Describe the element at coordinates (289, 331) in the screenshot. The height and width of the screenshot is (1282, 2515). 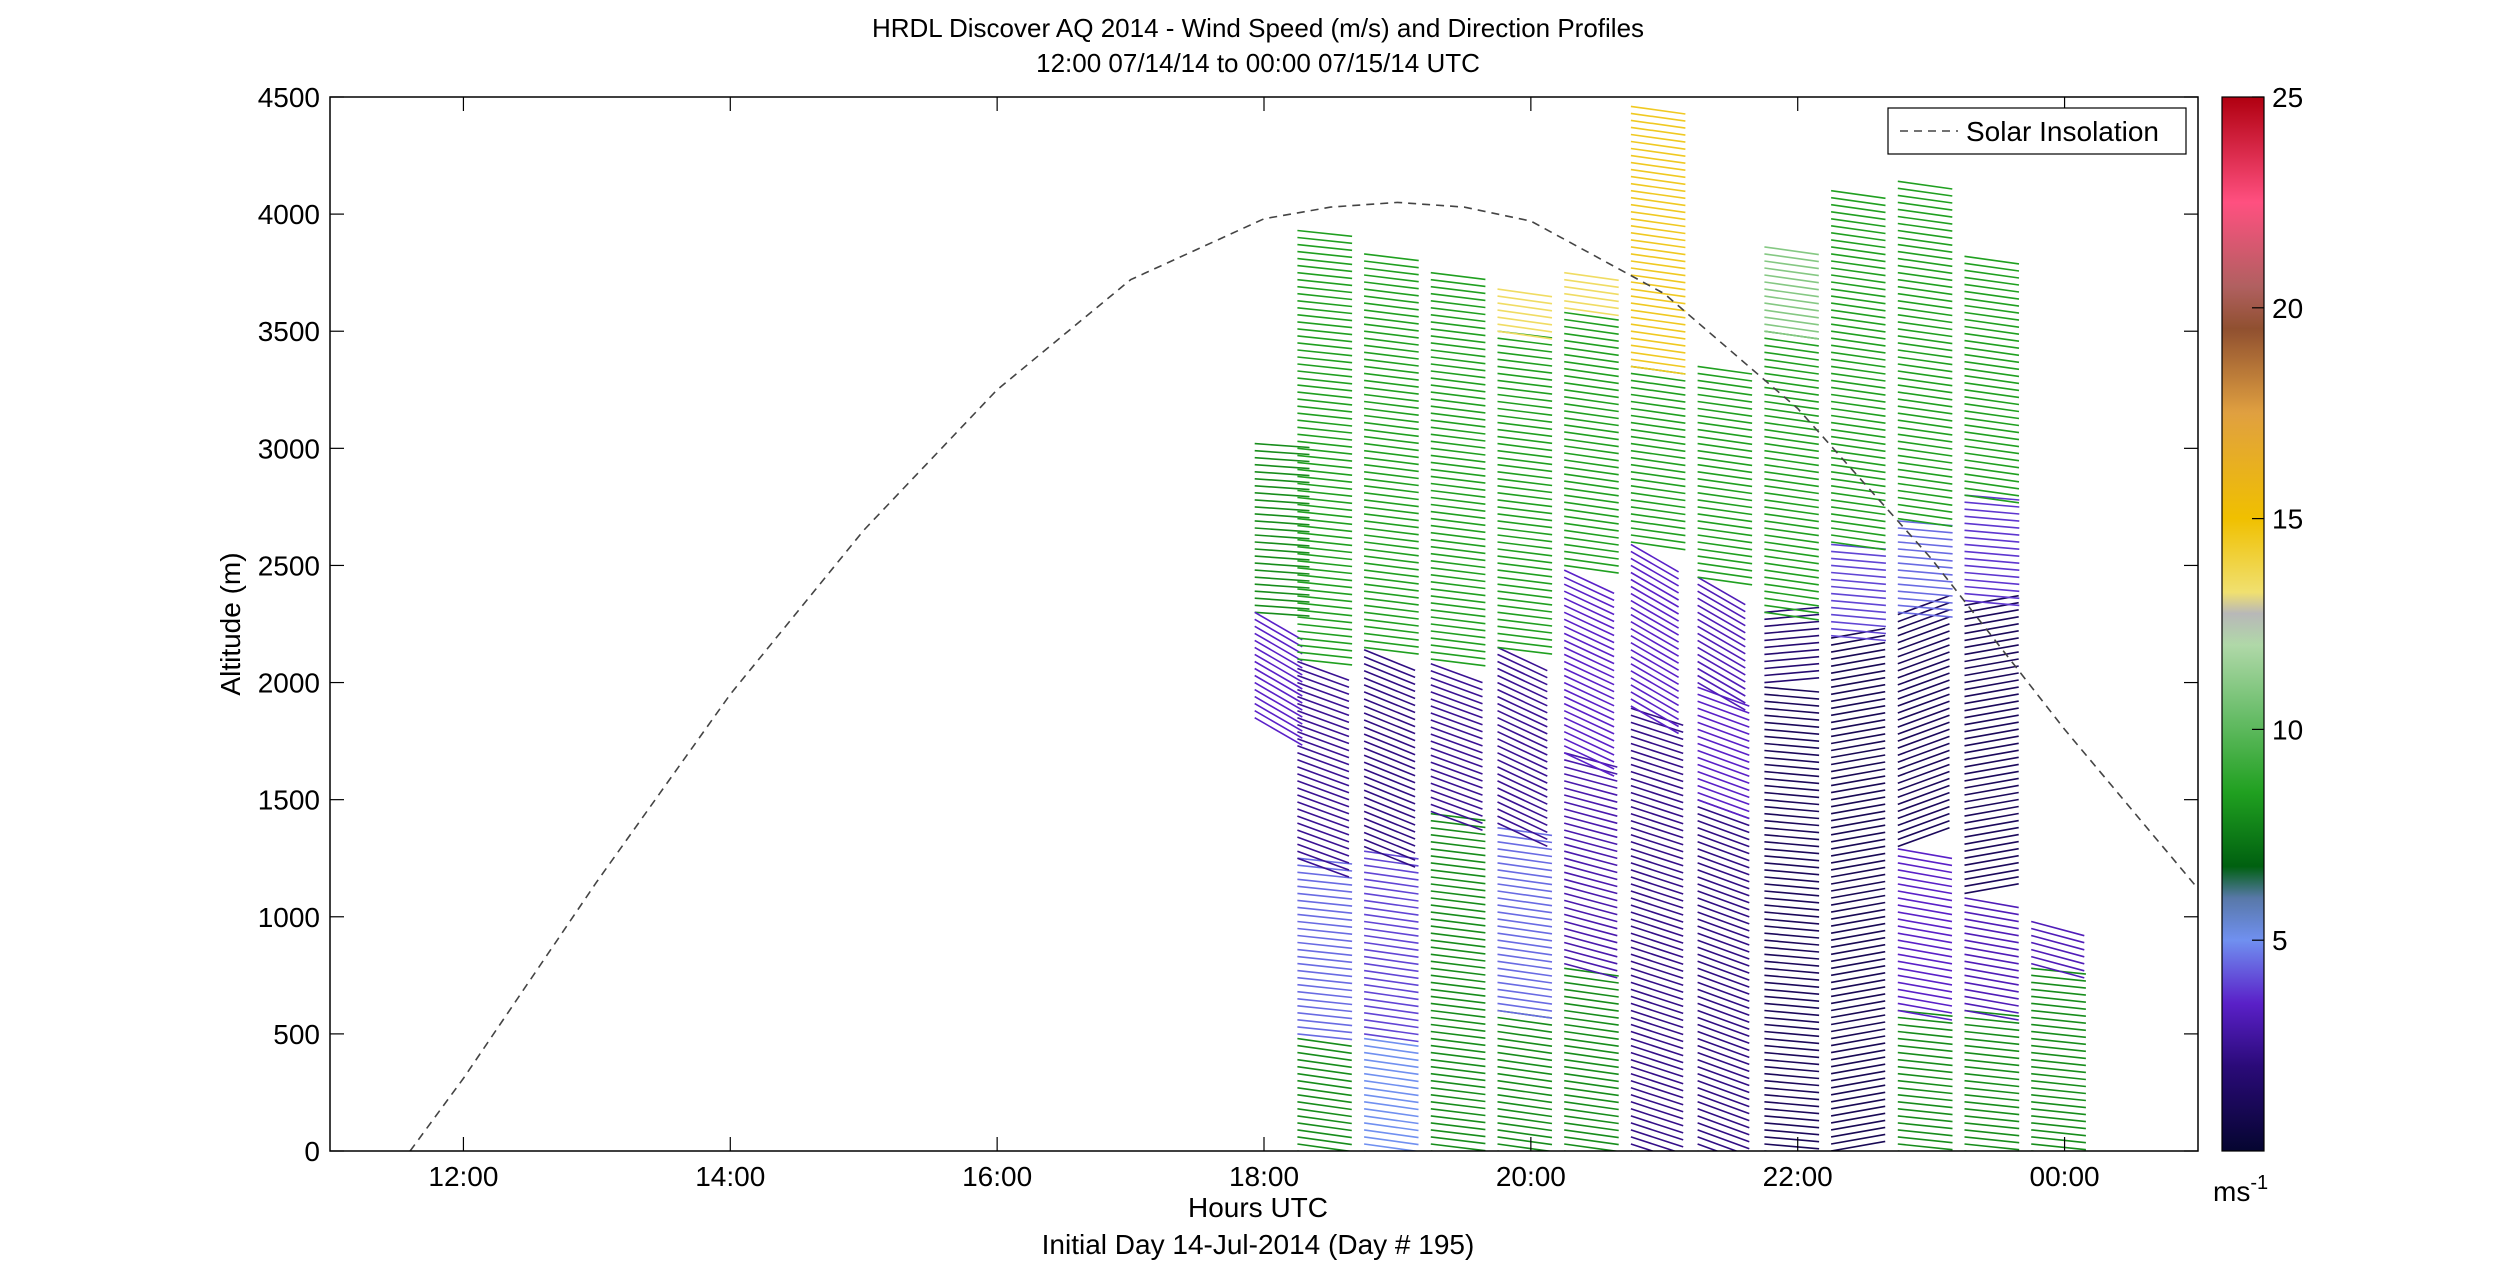
I see `y-tick-label: 3500` at that location.